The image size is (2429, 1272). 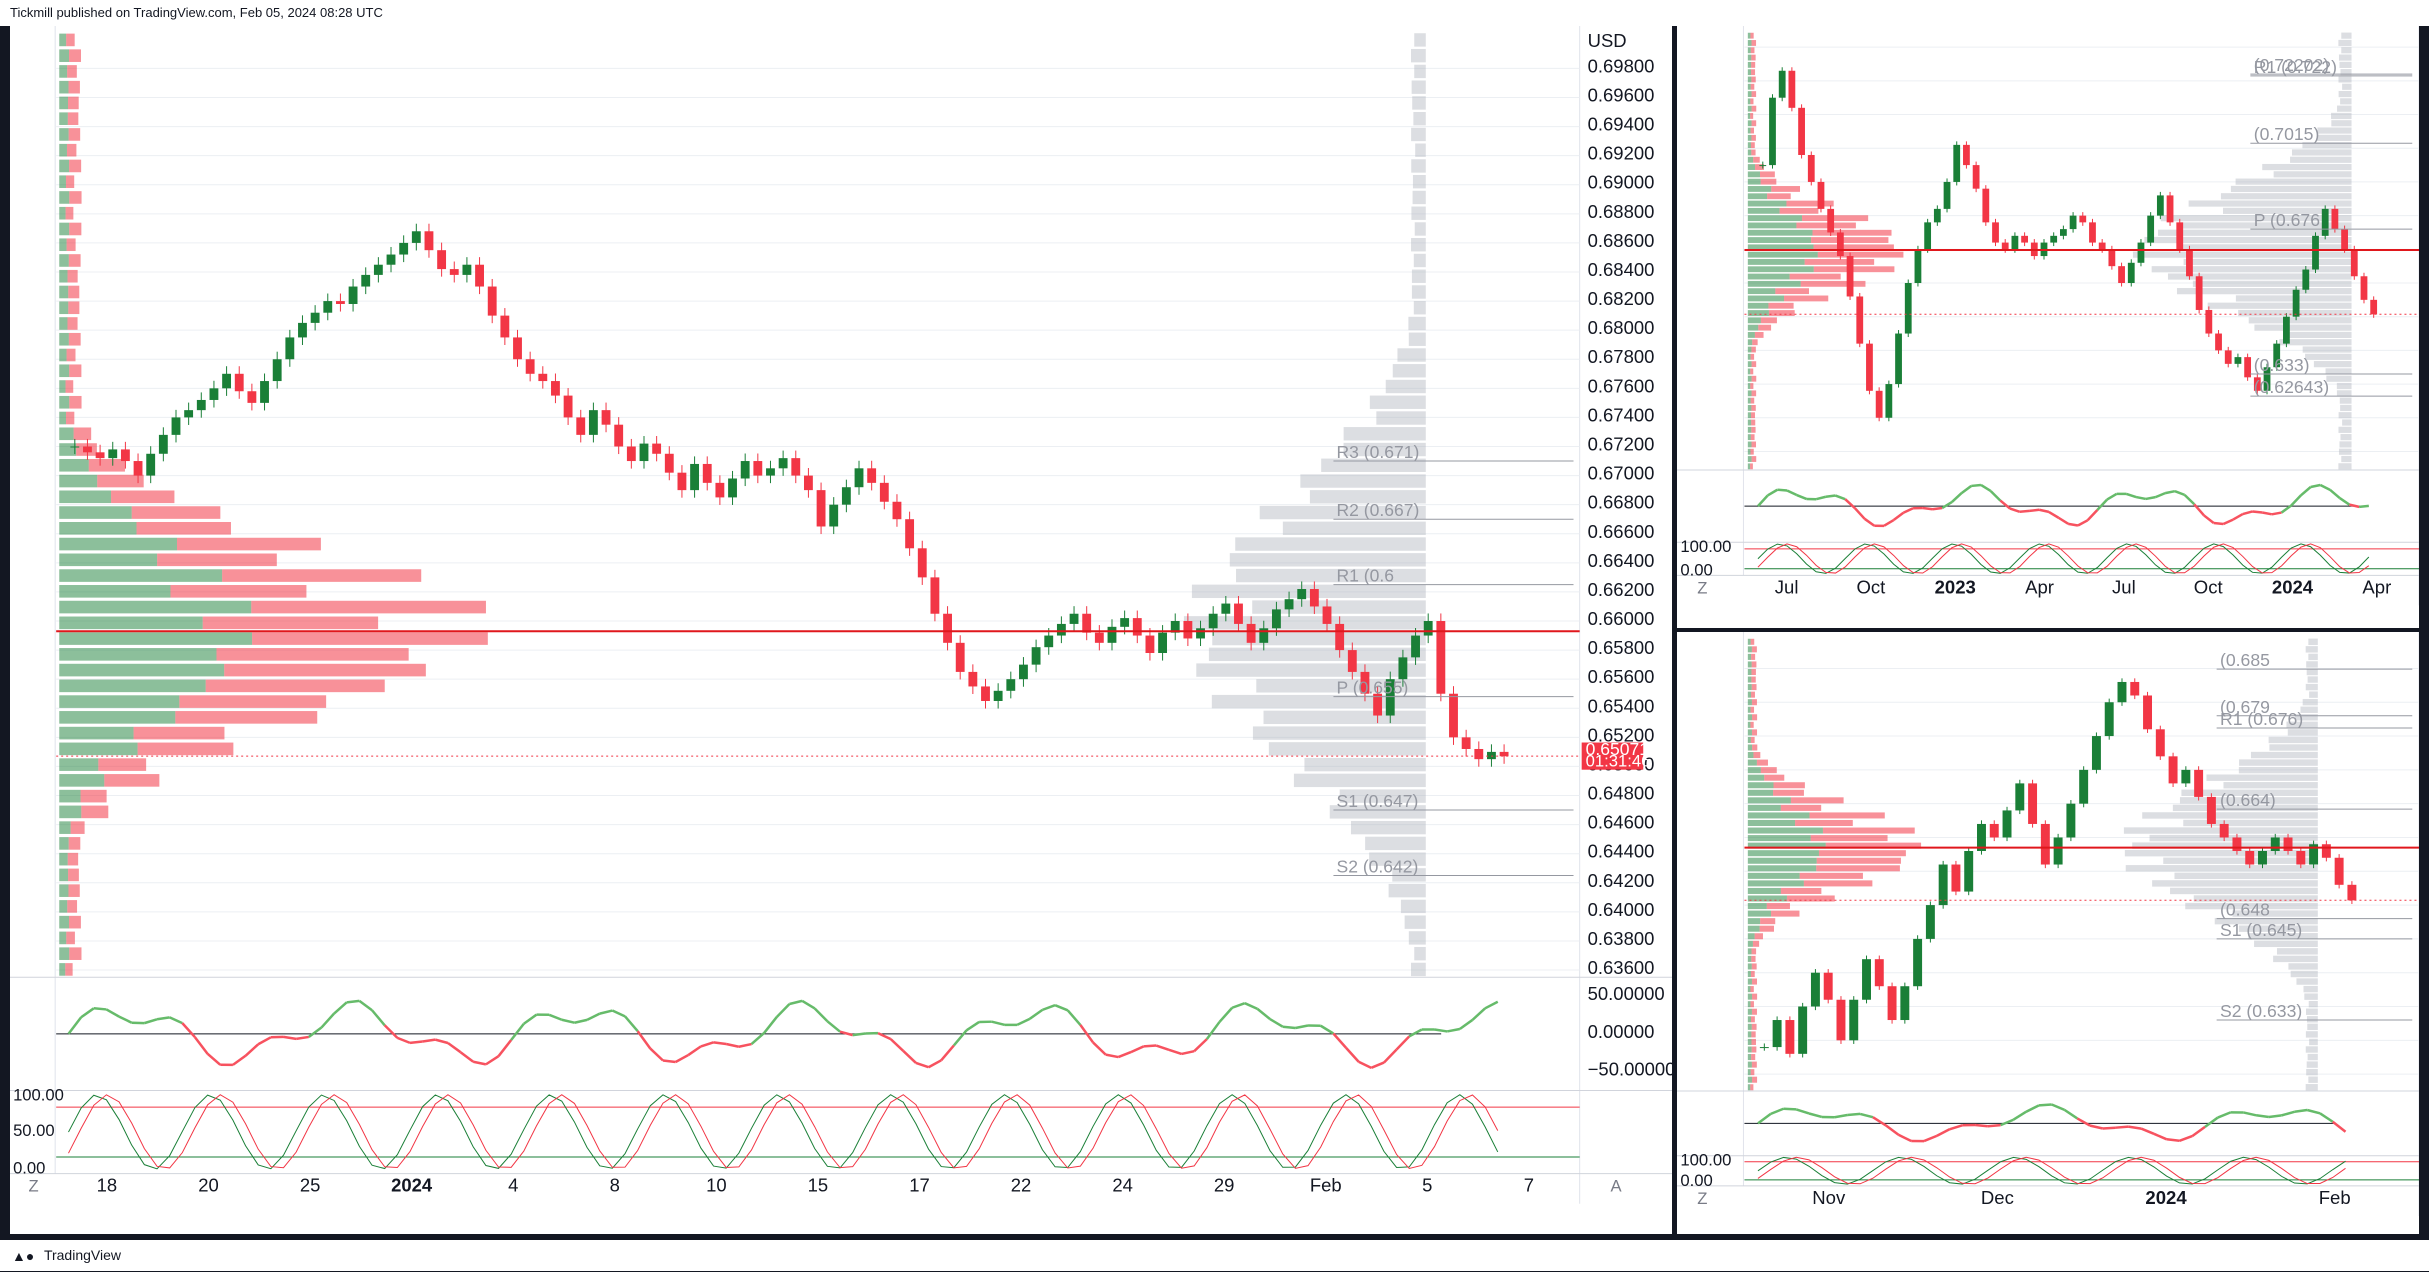 What do you see at coordinates (1829, 1197) in the screenshot?
I see `x-tick-label: Nov` at bounding box center [1829, 1197].